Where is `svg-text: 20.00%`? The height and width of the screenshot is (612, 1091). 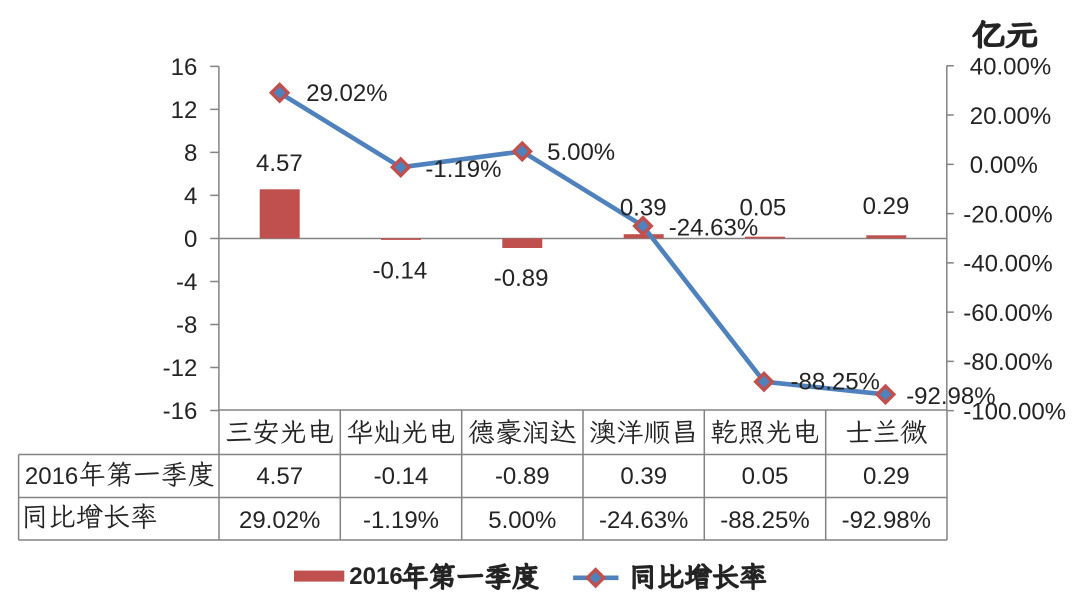 svg-text: 20.00% is located at coordinates (1010, 116).